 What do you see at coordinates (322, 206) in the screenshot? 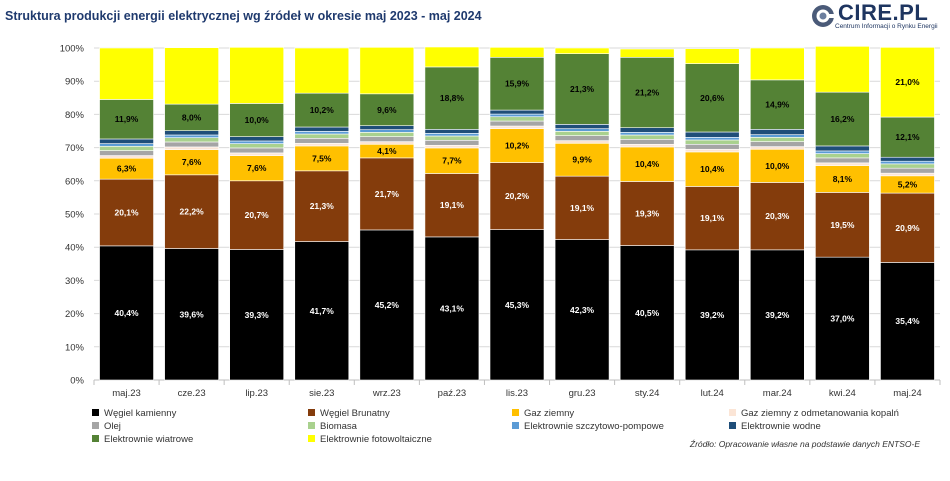
I see `data-label: 21,3%` at bounding box center [322, 206].